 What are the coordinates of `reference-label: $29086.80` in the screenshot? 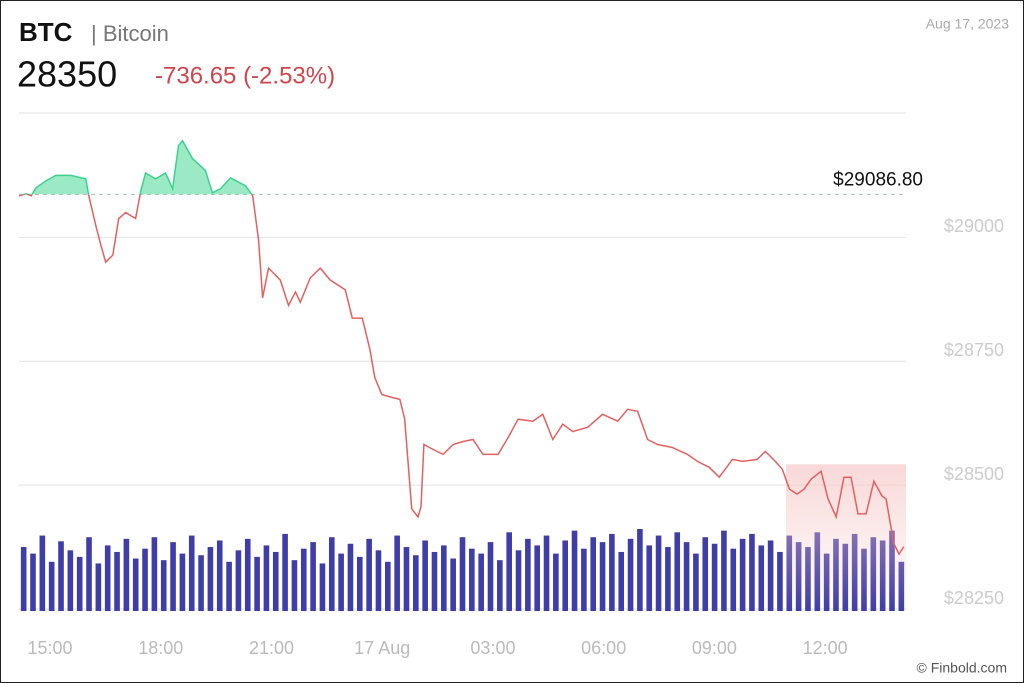 It's located at (878, 179).